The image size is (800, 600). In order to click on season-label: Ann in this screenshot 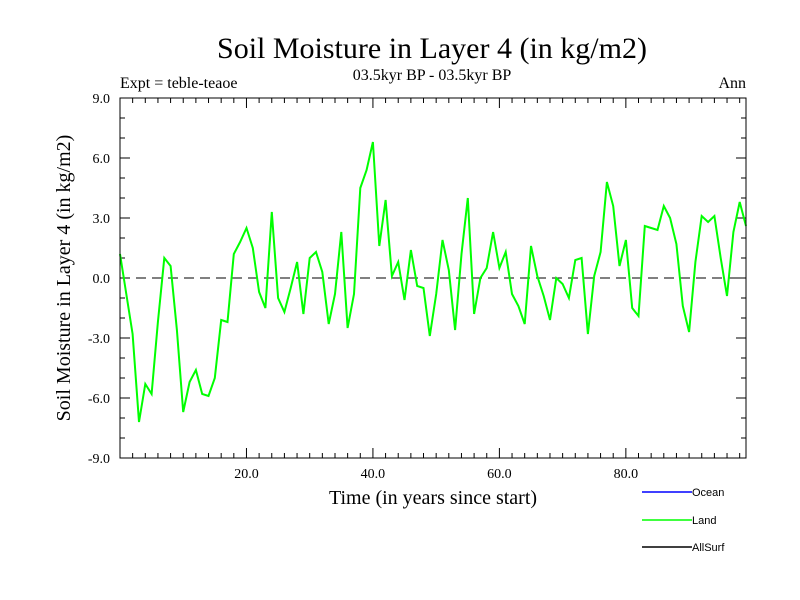, I will do `click(732, 83)`.